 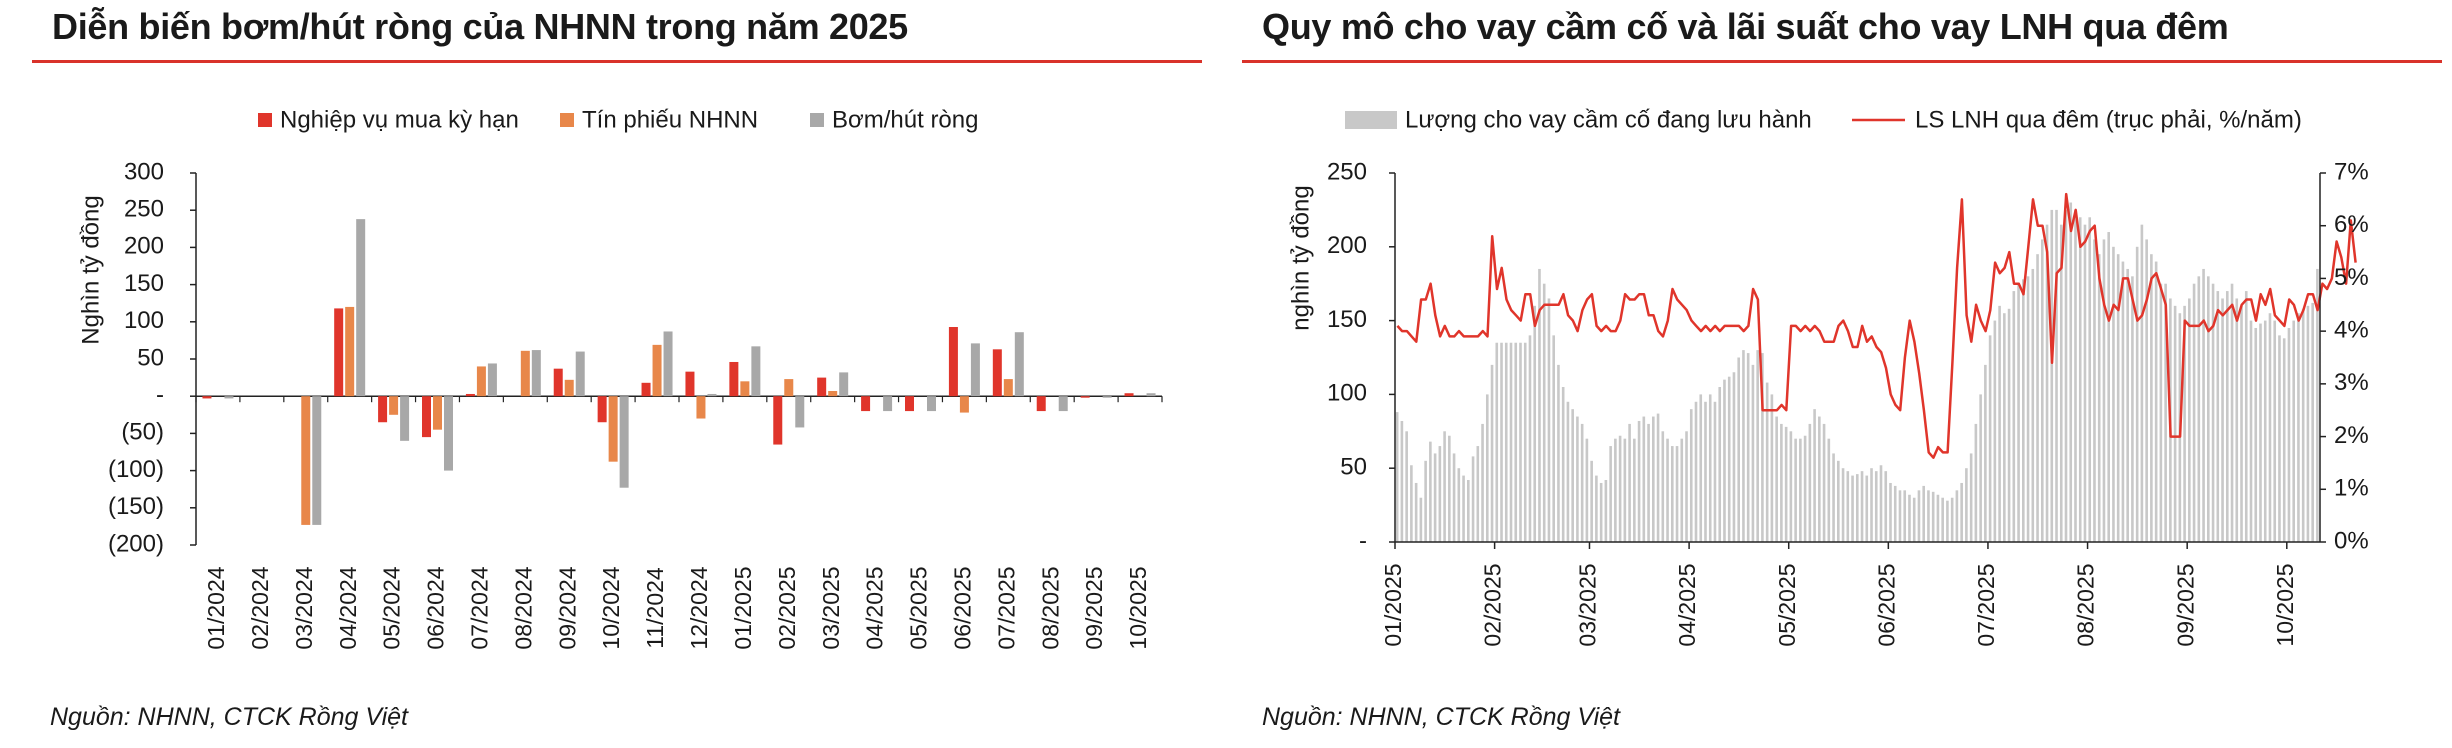 What do you see at coordinates (339, 352) in the screenshot?
I see `bar-1-04/2024` at bounding box center [339, 352].